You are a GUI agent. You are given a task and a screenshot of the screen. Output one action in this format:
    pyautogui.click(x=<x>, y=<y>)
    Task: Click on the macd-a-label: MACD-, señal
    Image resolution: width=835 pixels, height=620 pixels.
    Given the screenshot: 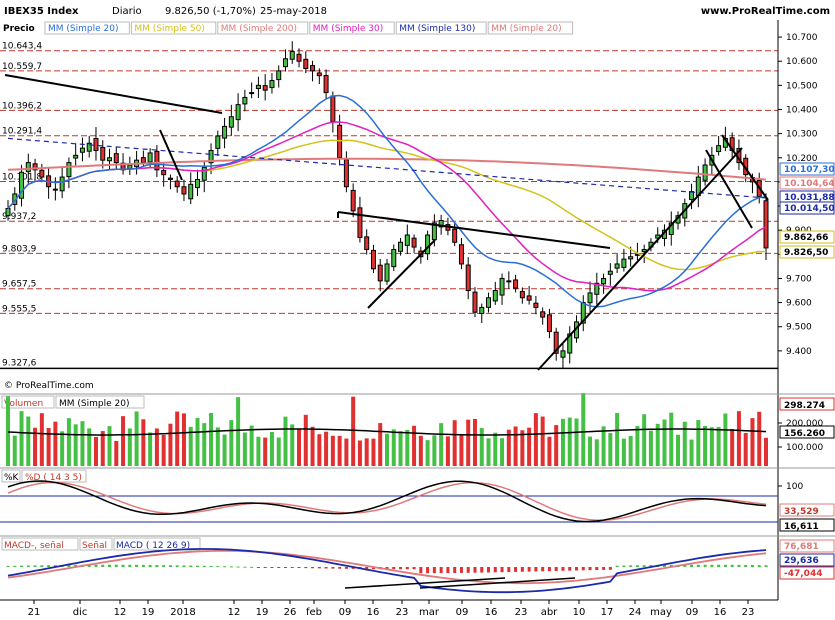 What is the action you would take?
    pyautogui.click(x=34, y=546)
    